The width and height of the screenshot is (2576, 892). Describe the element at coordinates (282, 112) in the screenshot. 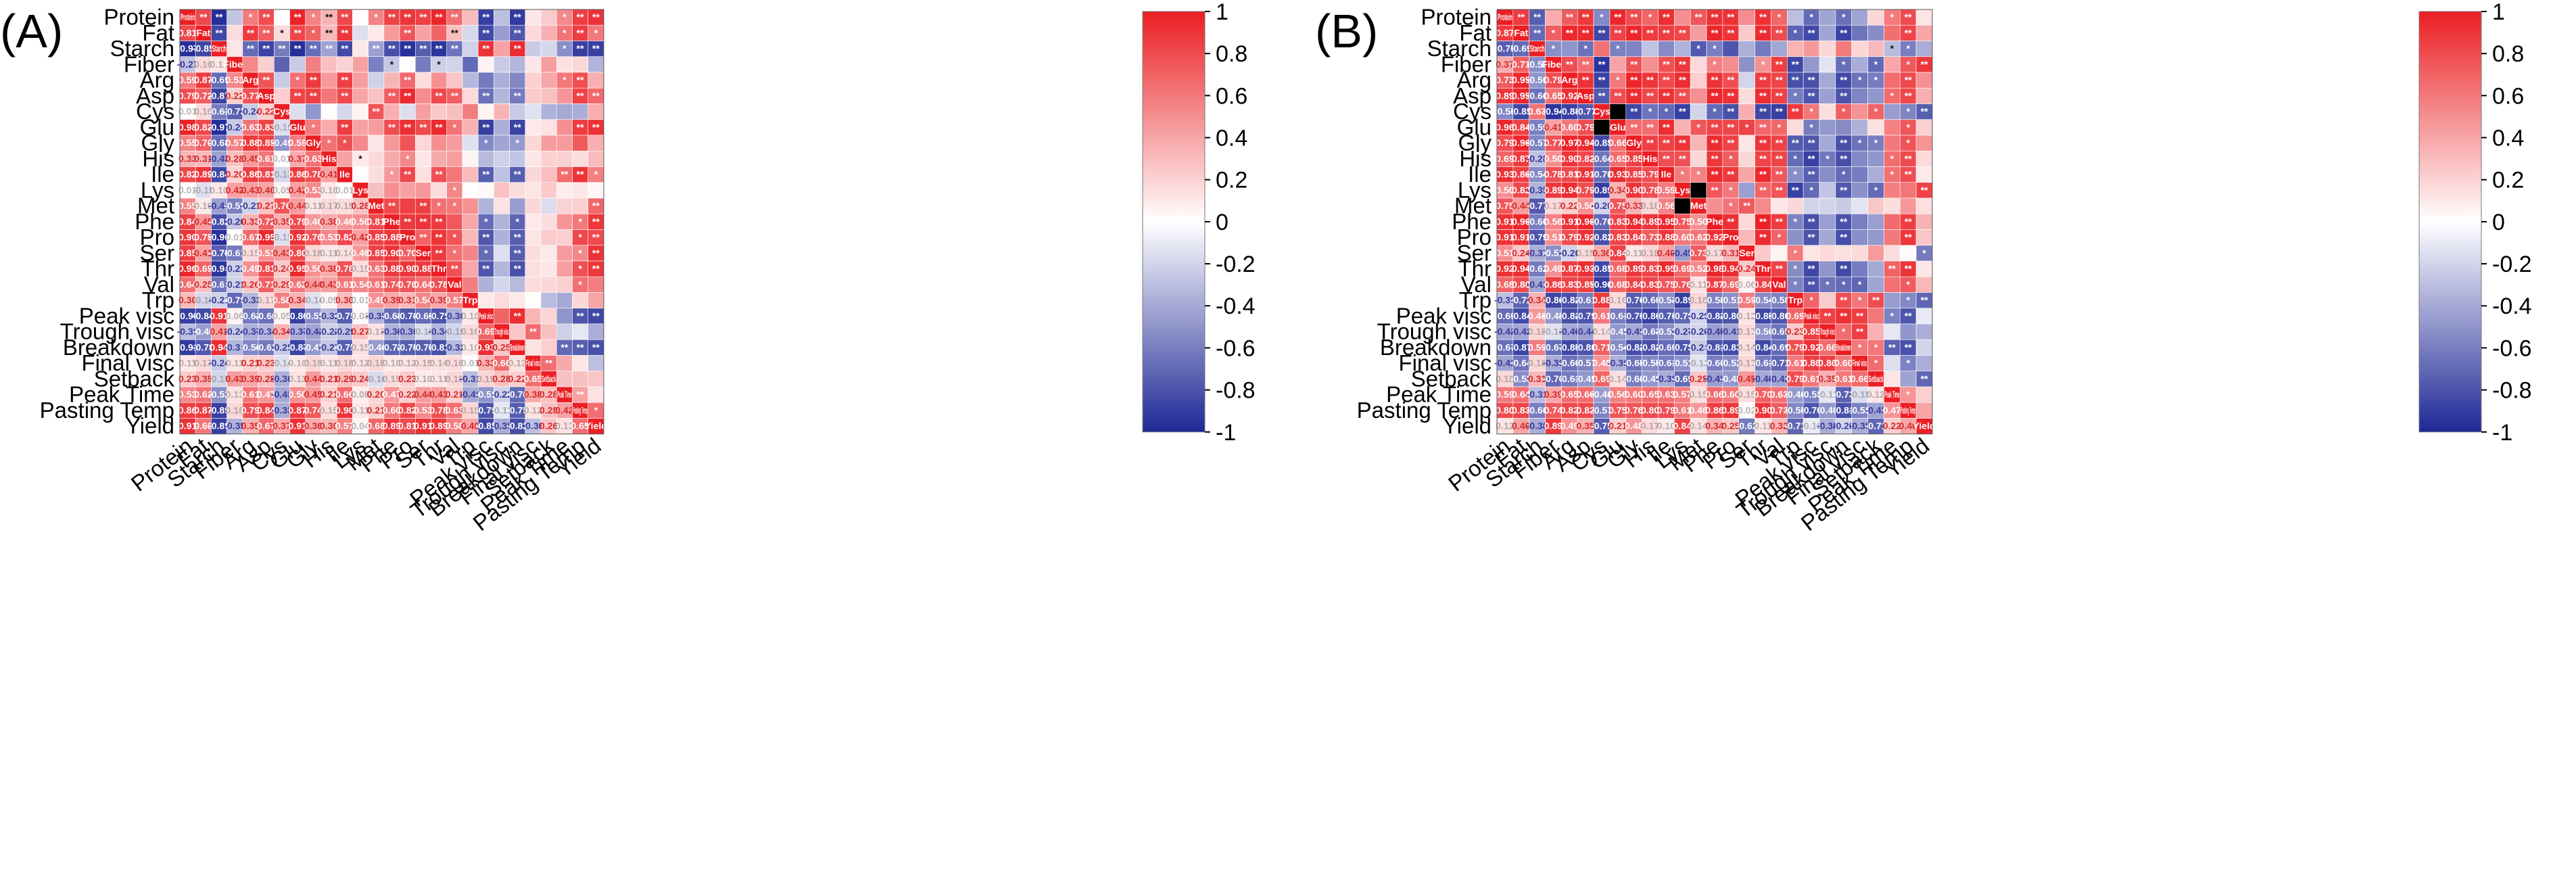

I see `diagonal-label: Cys` at that location.